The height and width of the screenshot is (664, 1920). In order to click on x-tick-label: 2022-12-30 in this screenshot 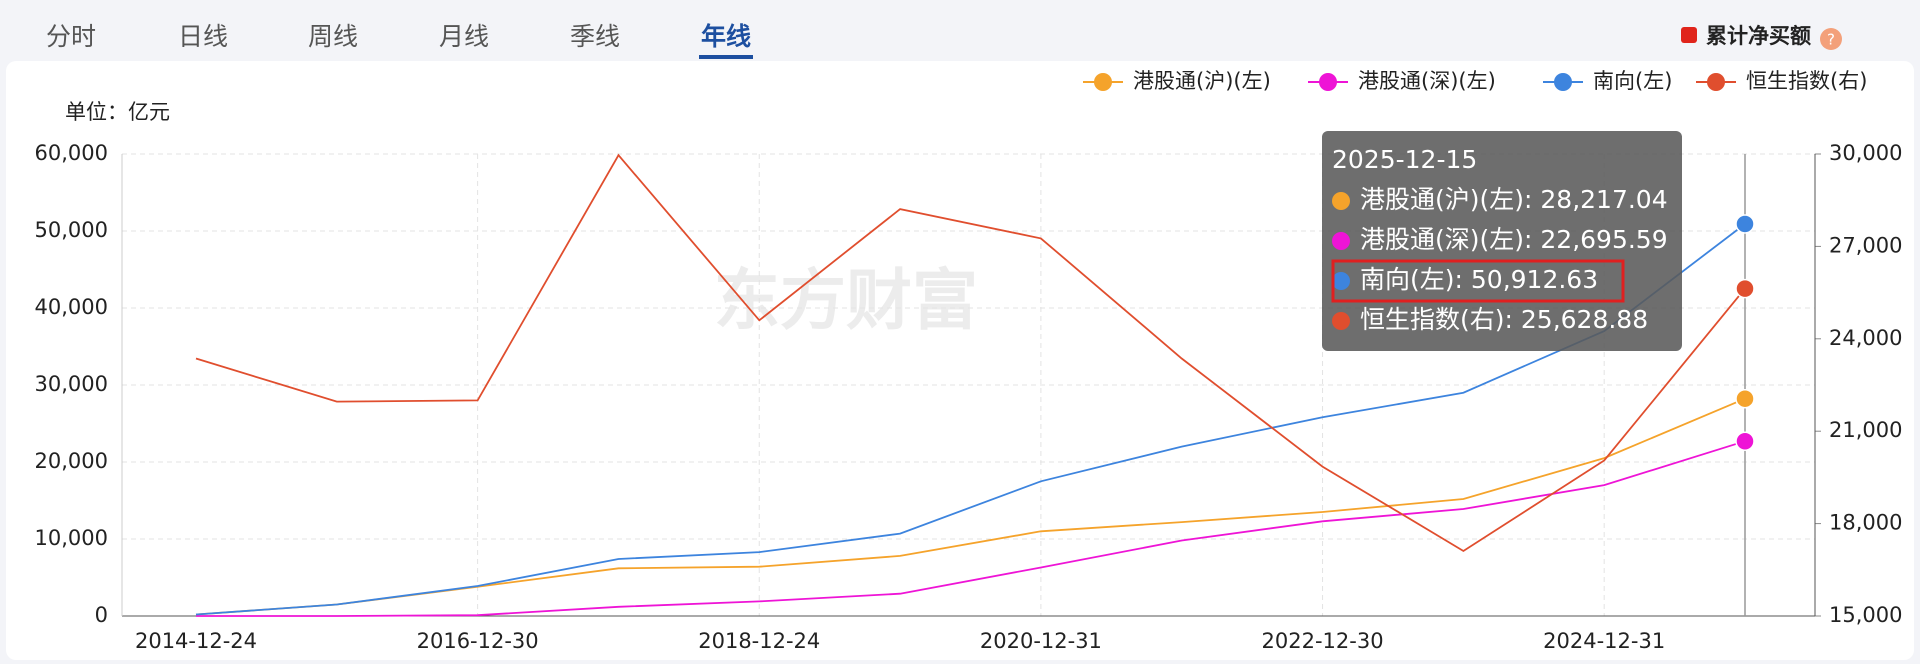, I will do `click(1323, 641)`.